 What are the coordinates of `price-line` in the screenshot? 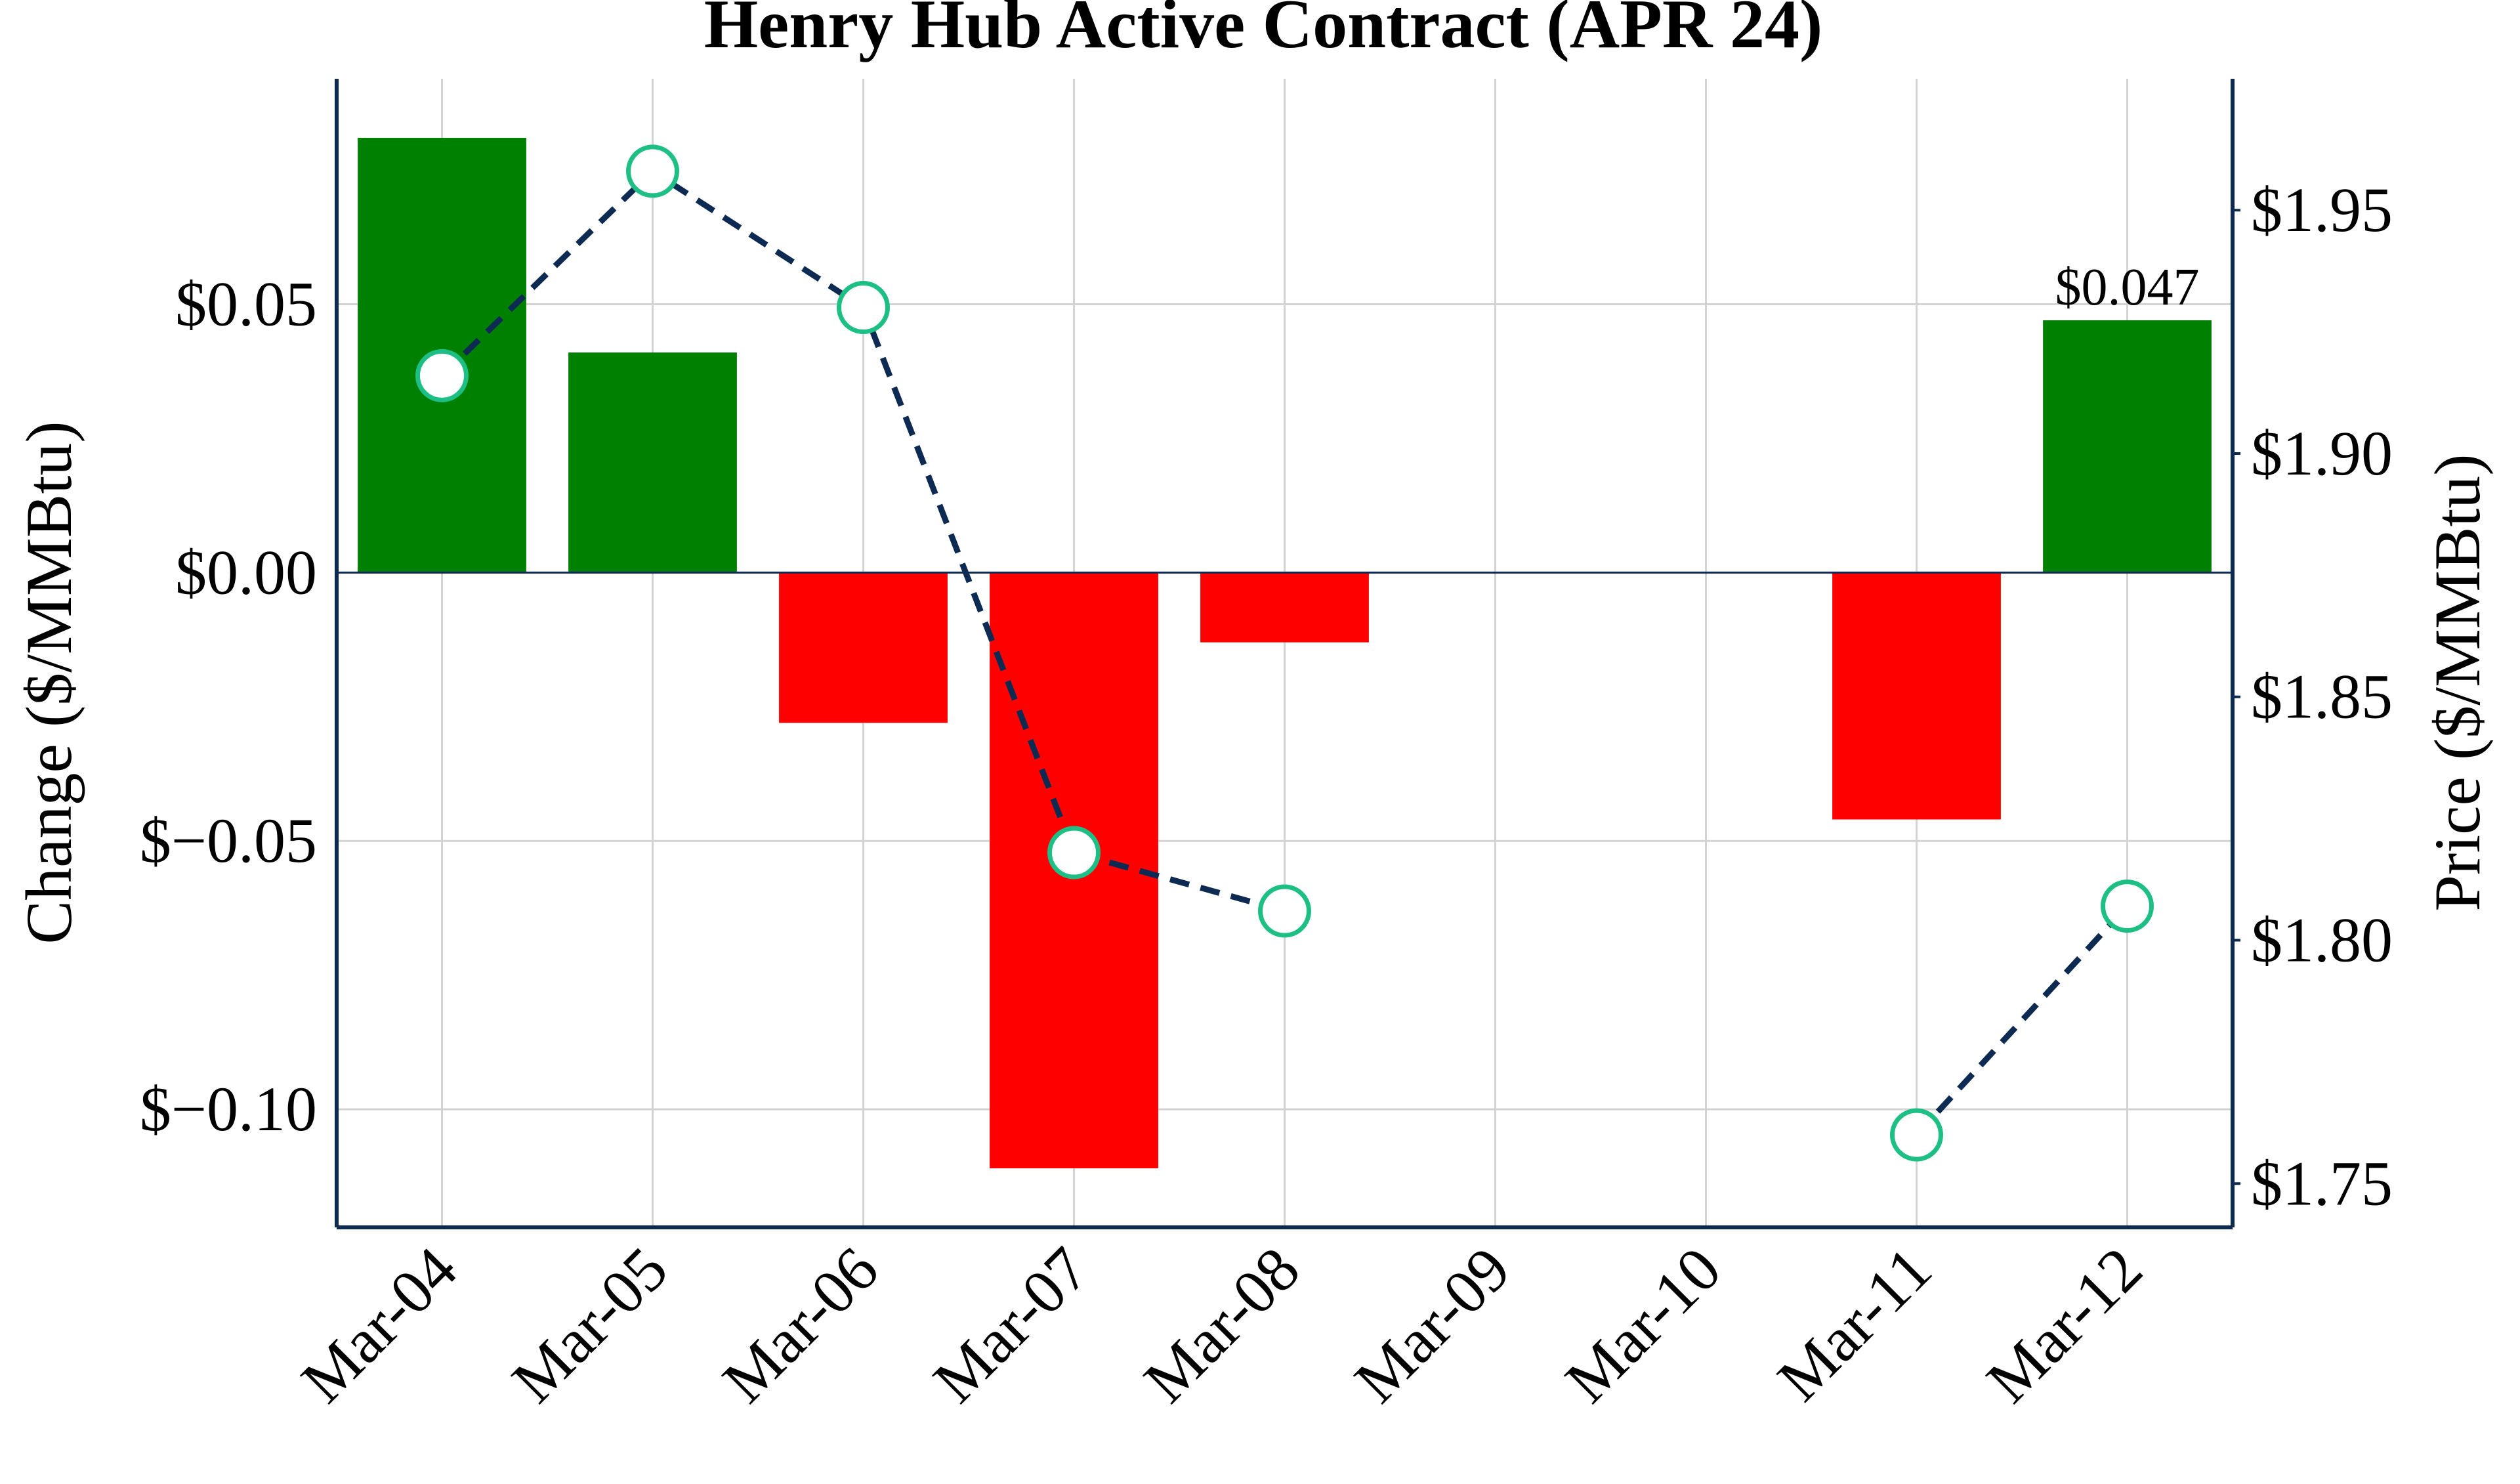 It's located at (2022, 1021).